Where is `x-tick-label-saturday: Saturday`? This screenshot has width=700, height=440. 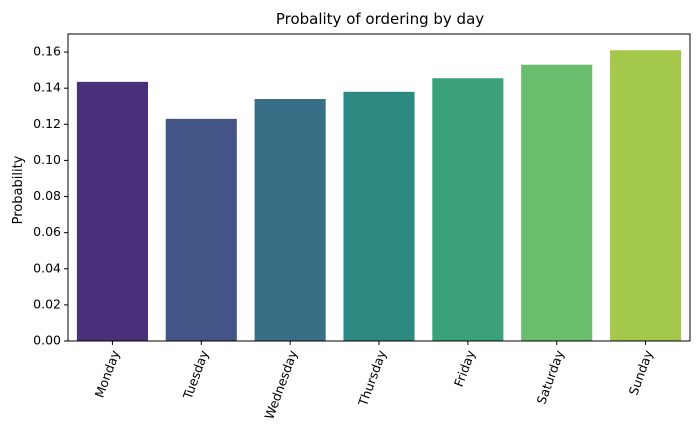 x-tick-label-saturday: Saturday is located at coordinates (550, 377).